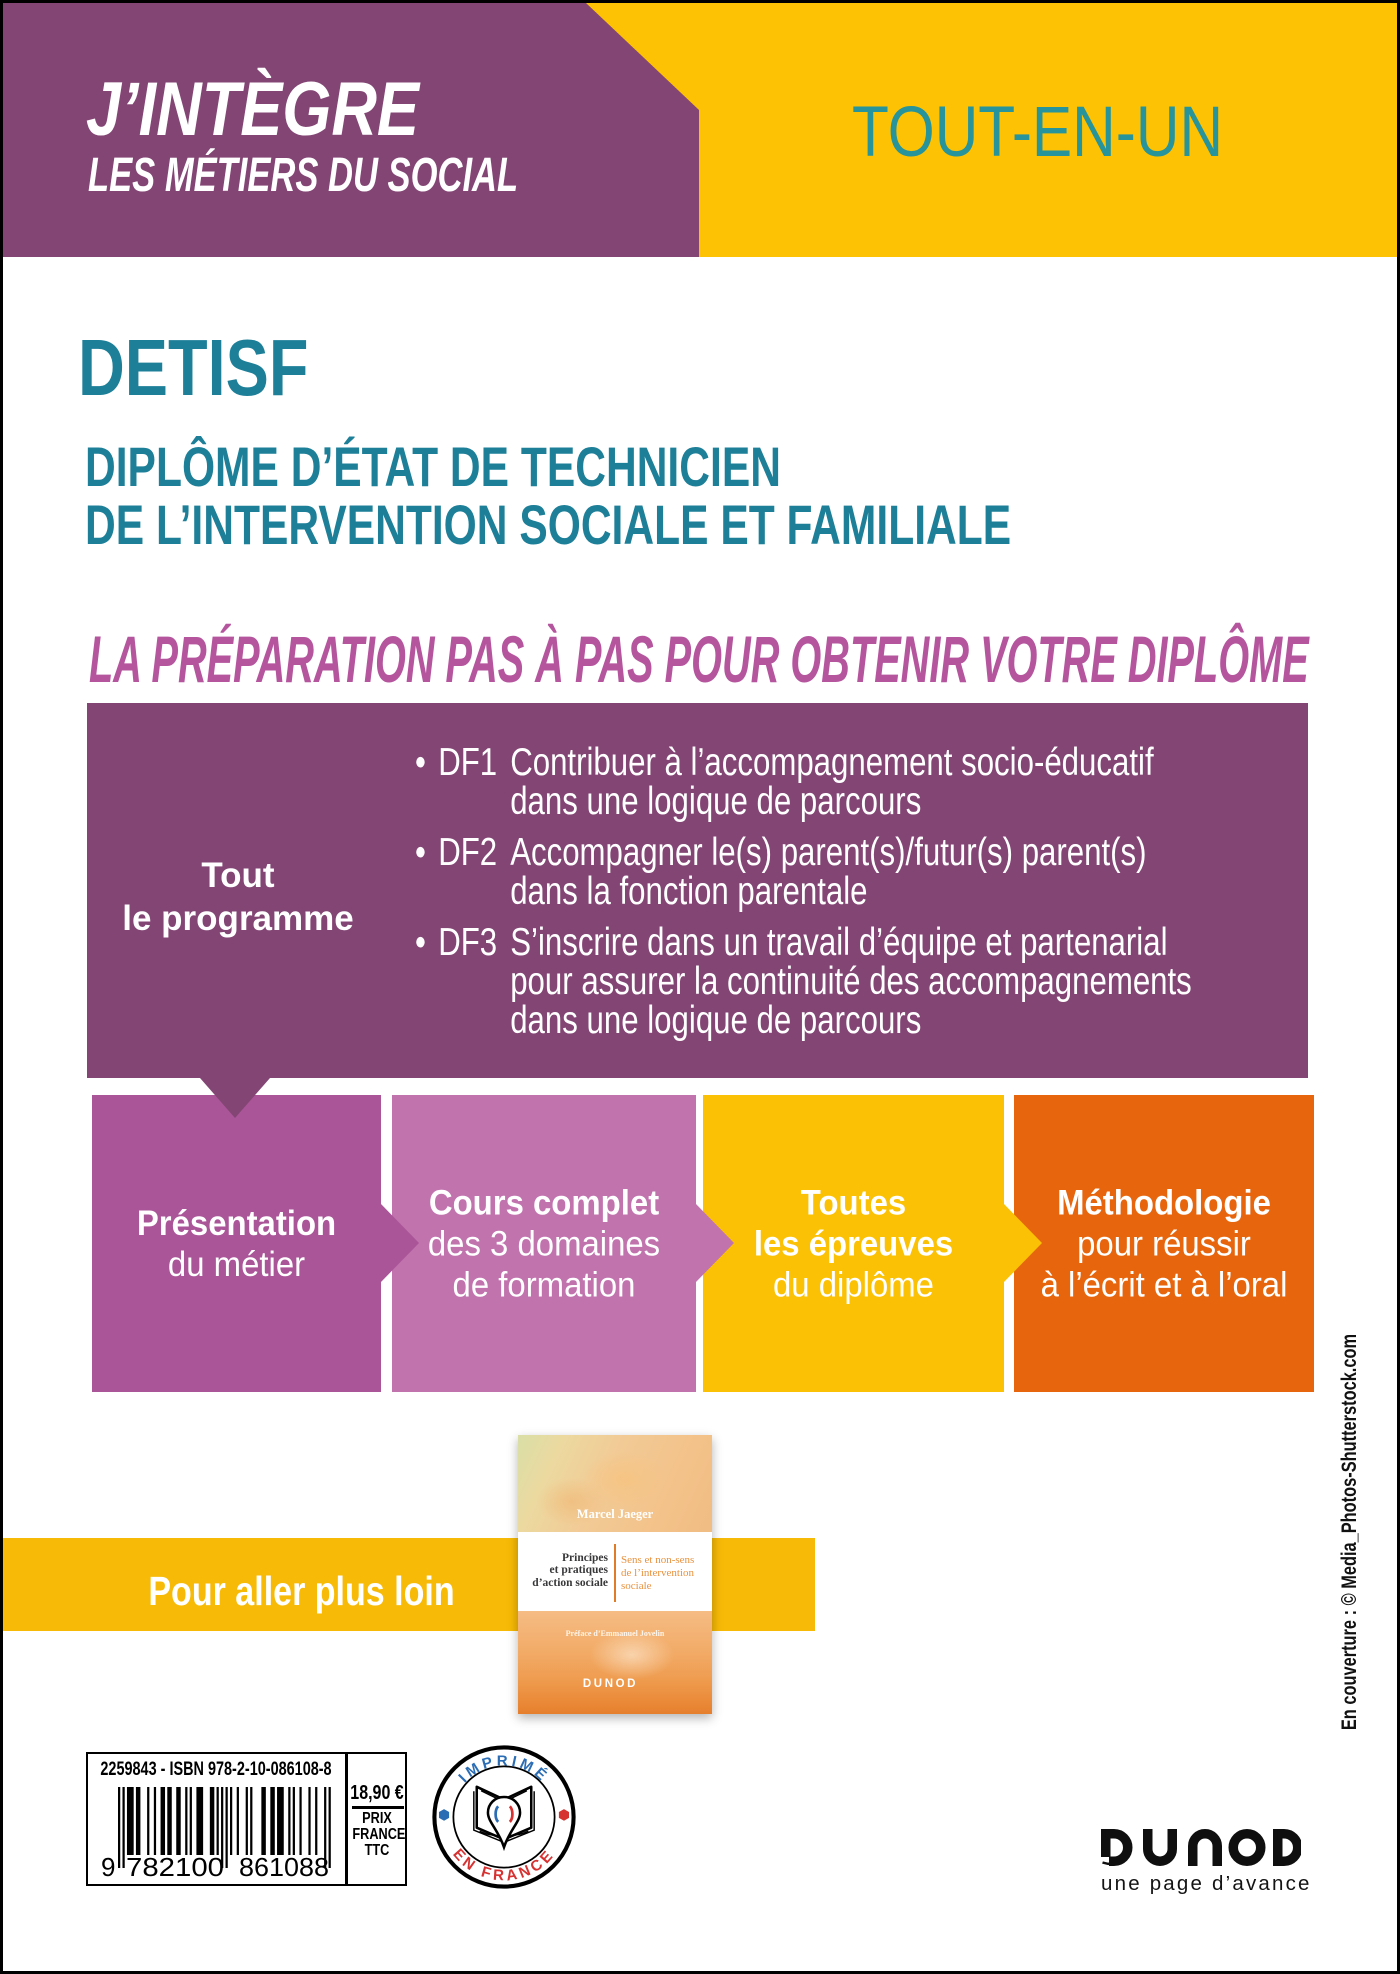  Describe the element at coordinates (108, 1867) in the screenshot. I see `svg-text: 9` at that location.